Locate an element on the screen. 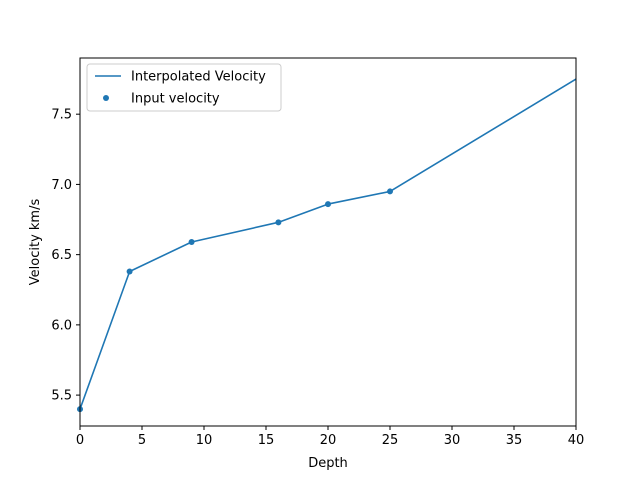 Image resolution: width=640 pixels, height=480 pixels. y-tick-label: 5.5 is located at coordinates (61, 396).